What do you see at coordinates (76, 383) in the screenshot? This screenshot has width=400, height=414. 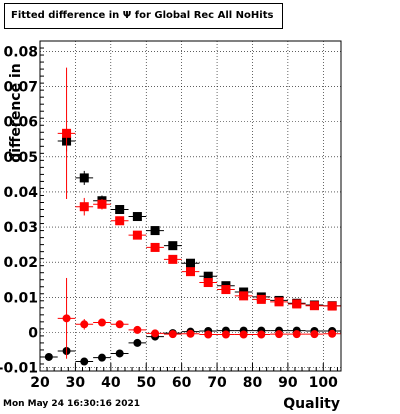 I see `x-tick-label-1: 30` at bounding box center [76, 383].